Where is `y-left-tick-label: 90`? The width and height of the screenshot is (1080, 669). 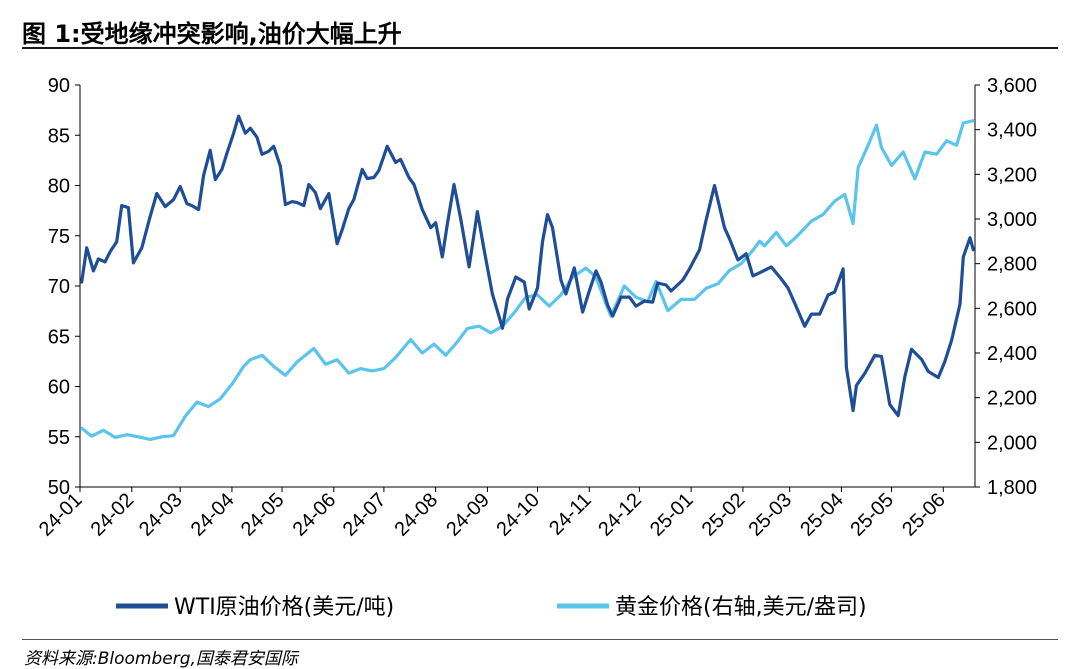 y-left-tick-label: 90 is located at coordinates (59, 86).